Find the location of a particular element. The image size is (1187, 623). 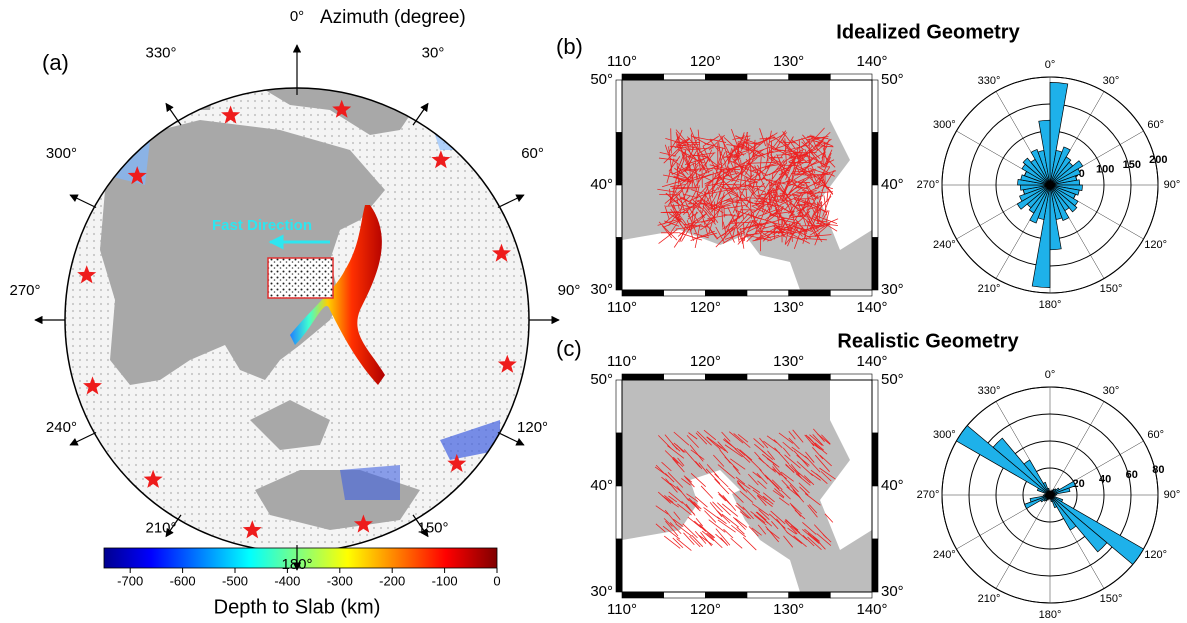

colorbar-tick-label: -600 is located at coordinates (183, 580).